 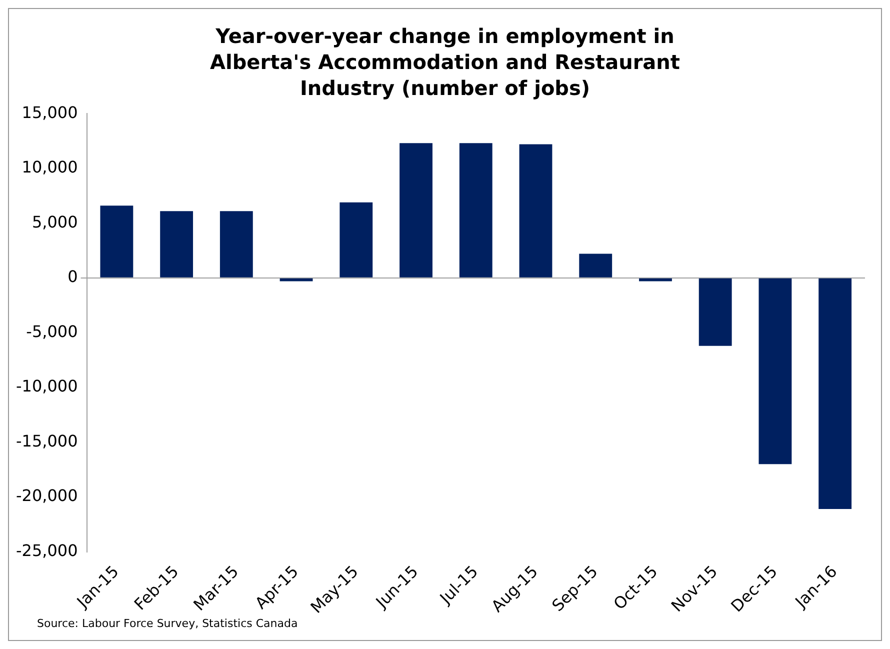 What do you see at coordinates (52, 331) in the screenshot?
I see `y-tick-label: -5,000` at bounding box center [52, 331].